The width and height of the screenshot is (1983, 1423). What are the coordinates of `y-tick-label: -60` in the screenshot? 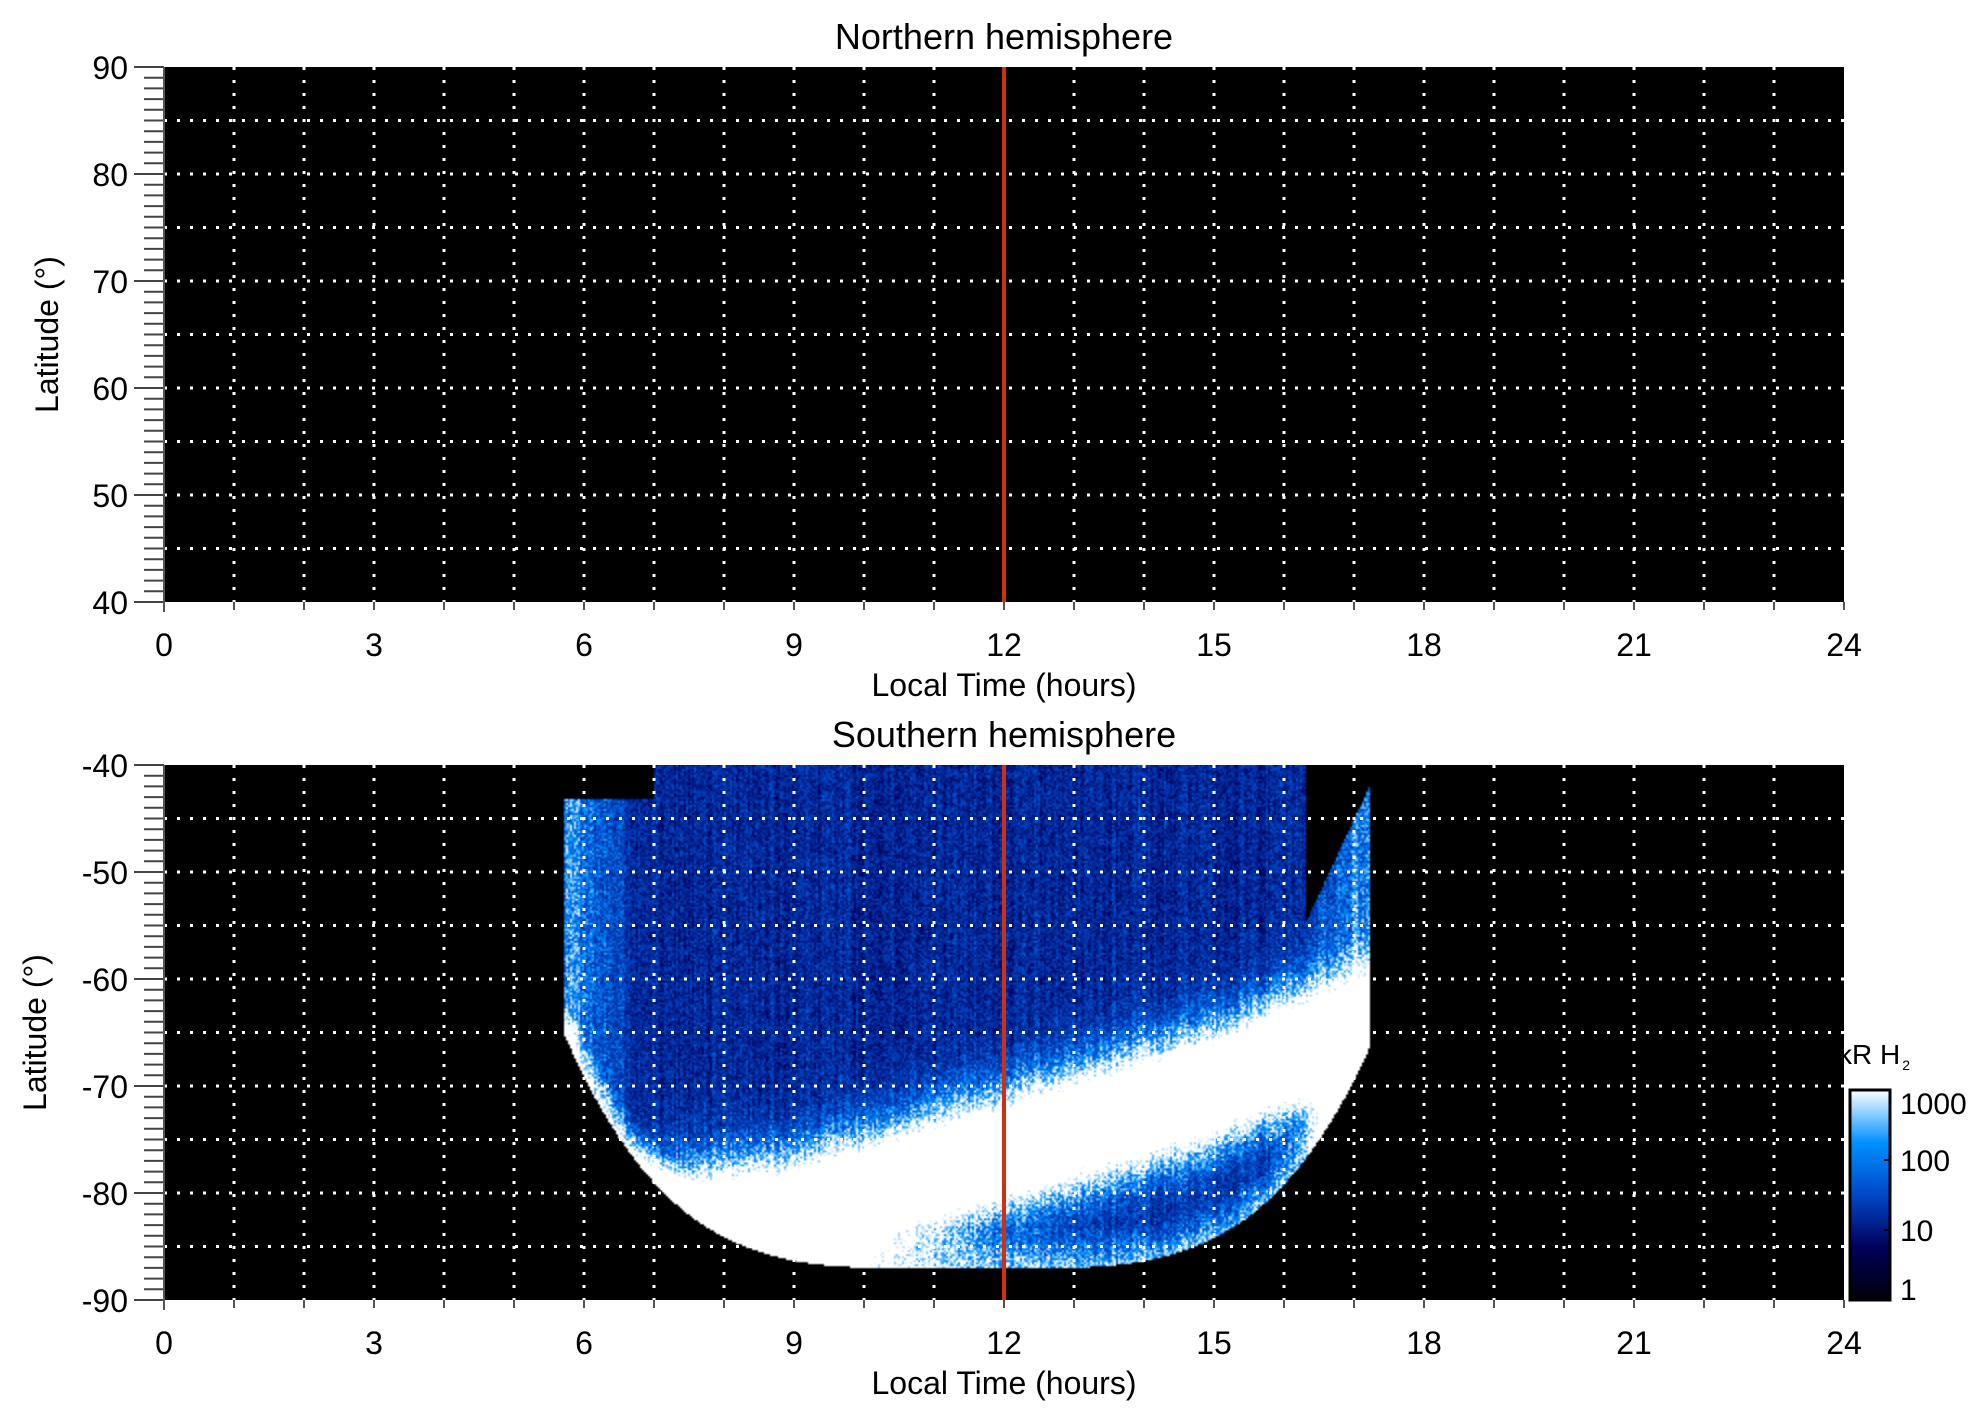 It's located at (105, 980).